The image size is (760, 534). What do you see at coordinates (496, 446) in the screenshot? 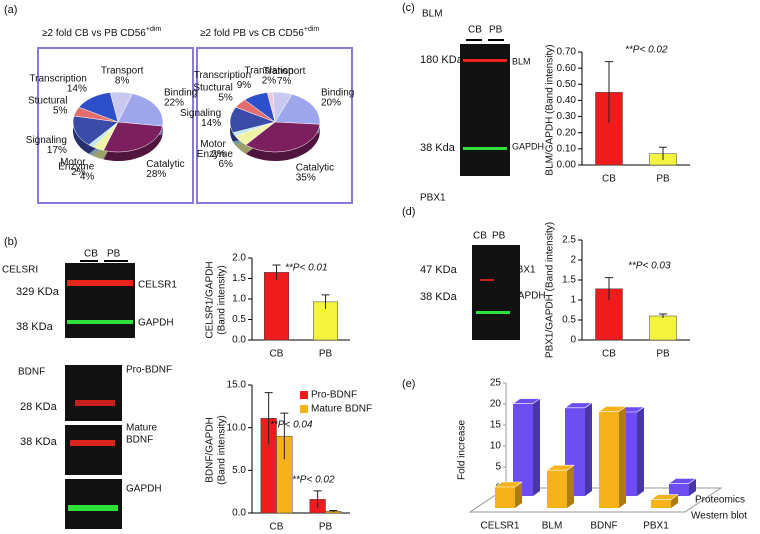
I see `y-tick-label: 10` at bounding box center [496, 446].